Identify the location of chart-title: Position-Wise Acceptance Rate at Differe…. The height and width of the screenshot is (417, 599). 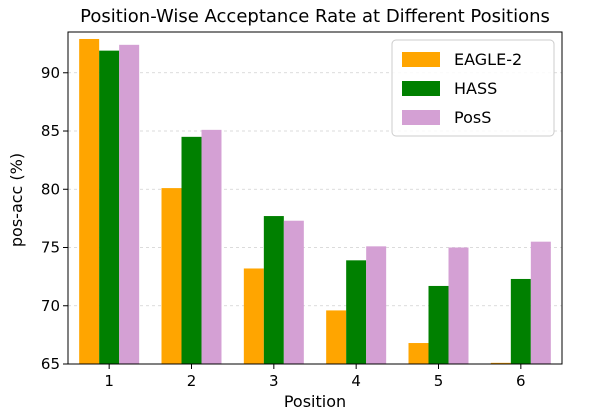
(315, 16).